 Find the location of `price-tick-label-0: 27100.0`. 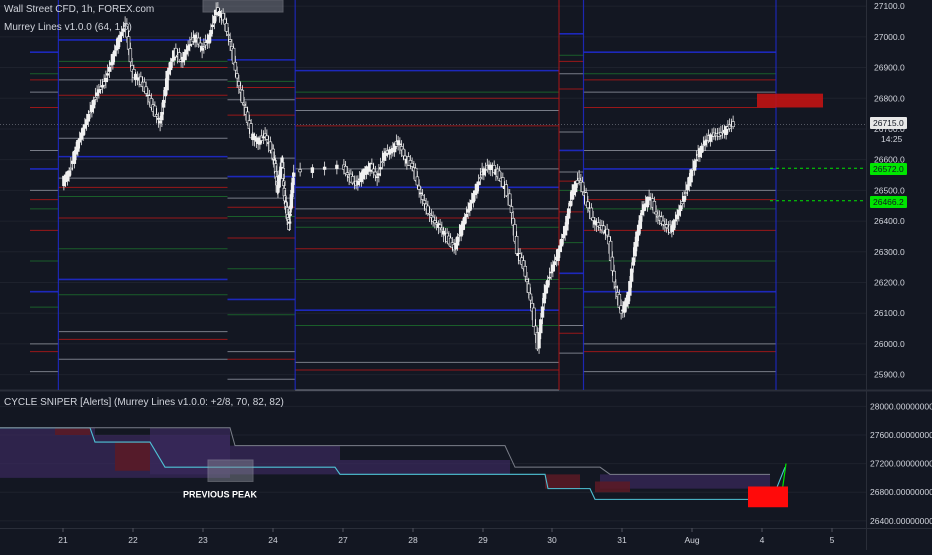

price-tick-label-0: 27100.0 is located at coordinates (889, 6).